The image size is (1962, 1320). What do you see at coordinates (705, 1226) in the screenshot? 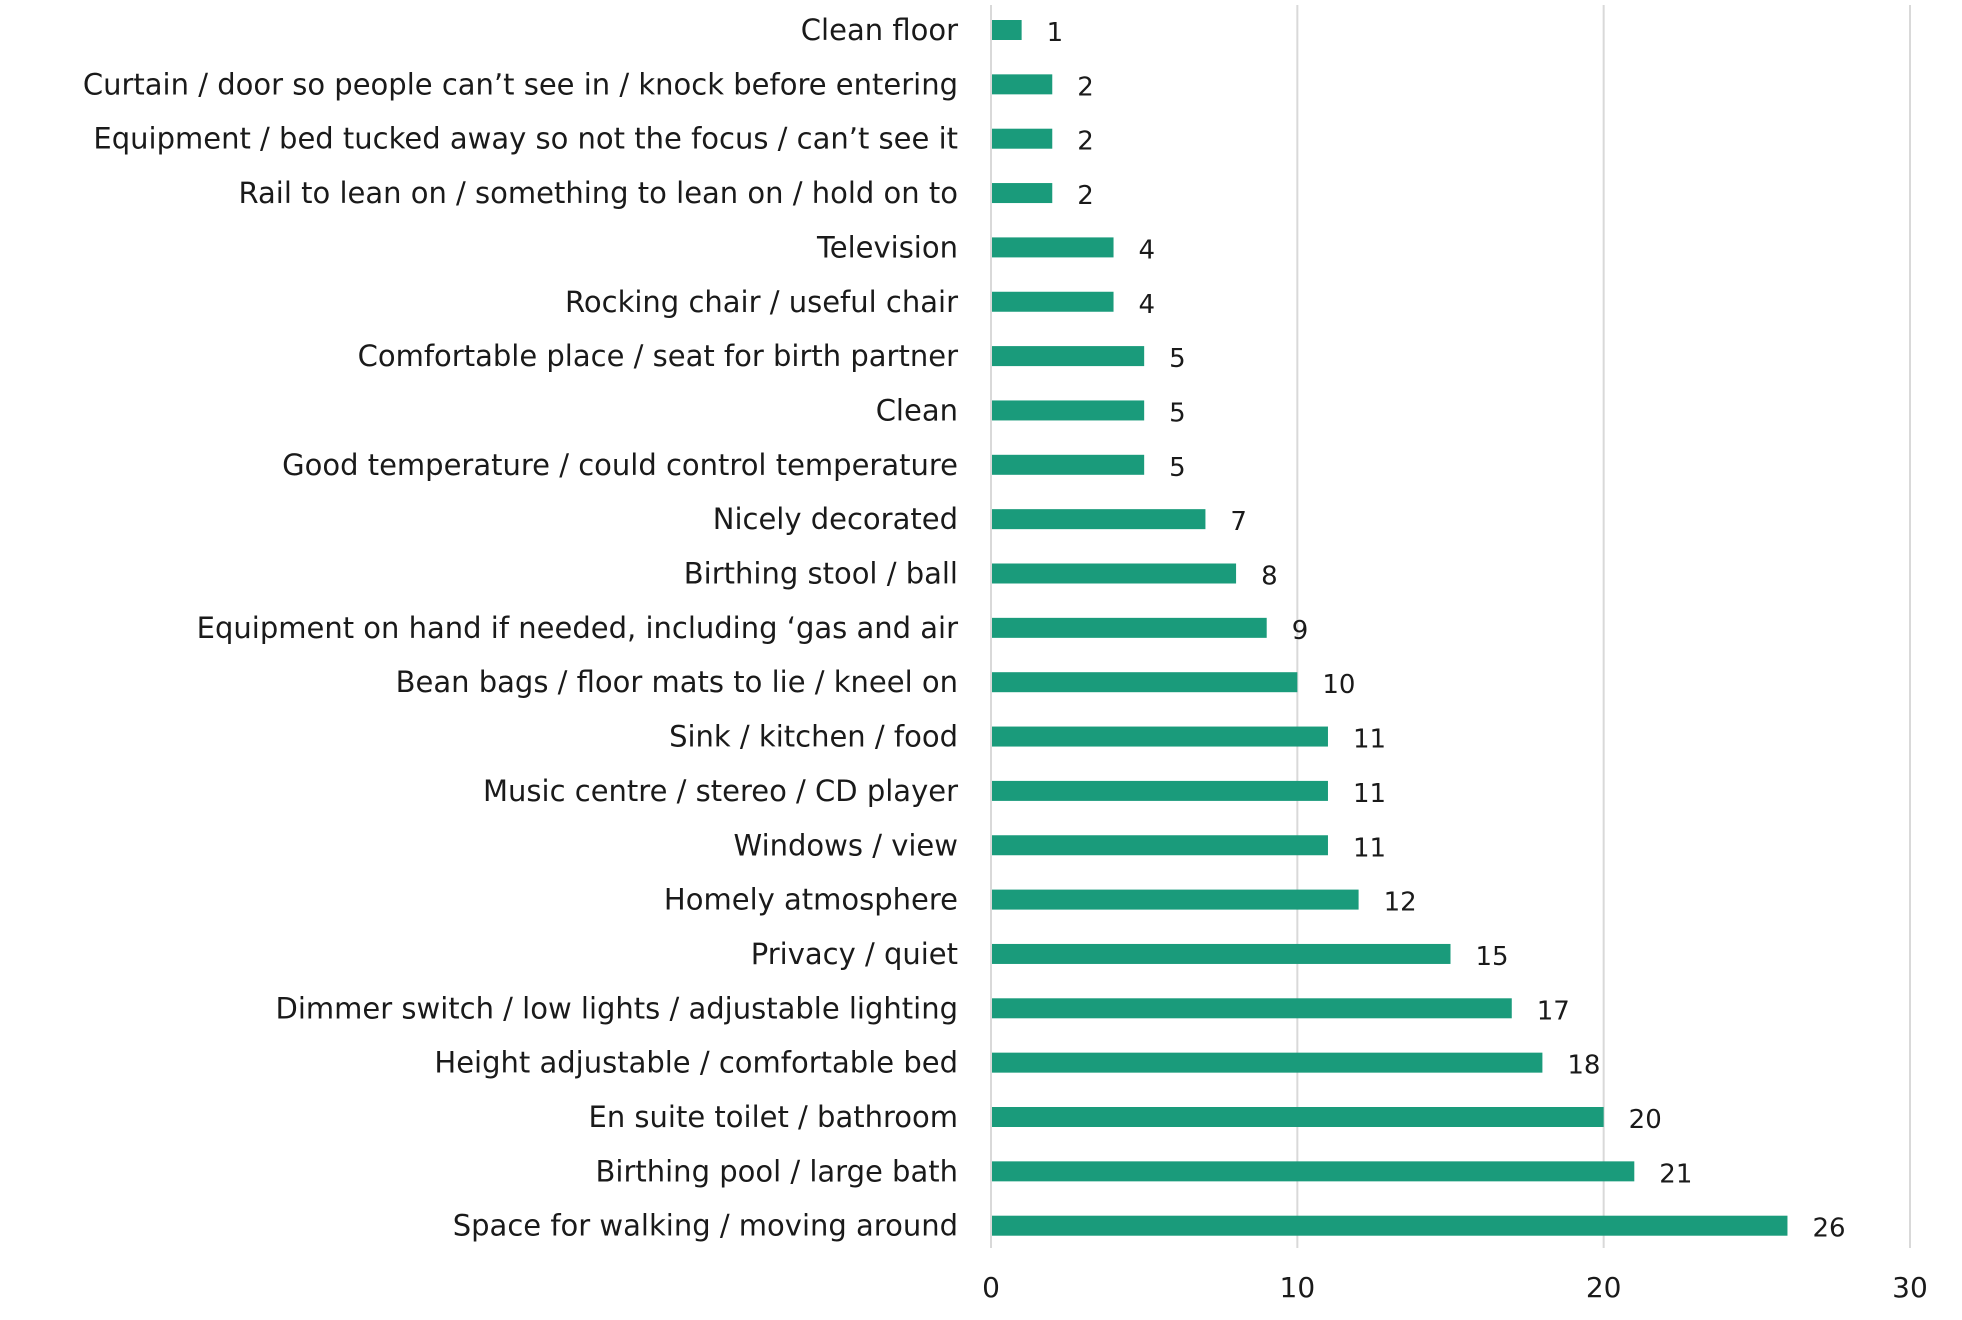
I see `category-label: Space for walking / moving around` at bounding box center [705, 1226].